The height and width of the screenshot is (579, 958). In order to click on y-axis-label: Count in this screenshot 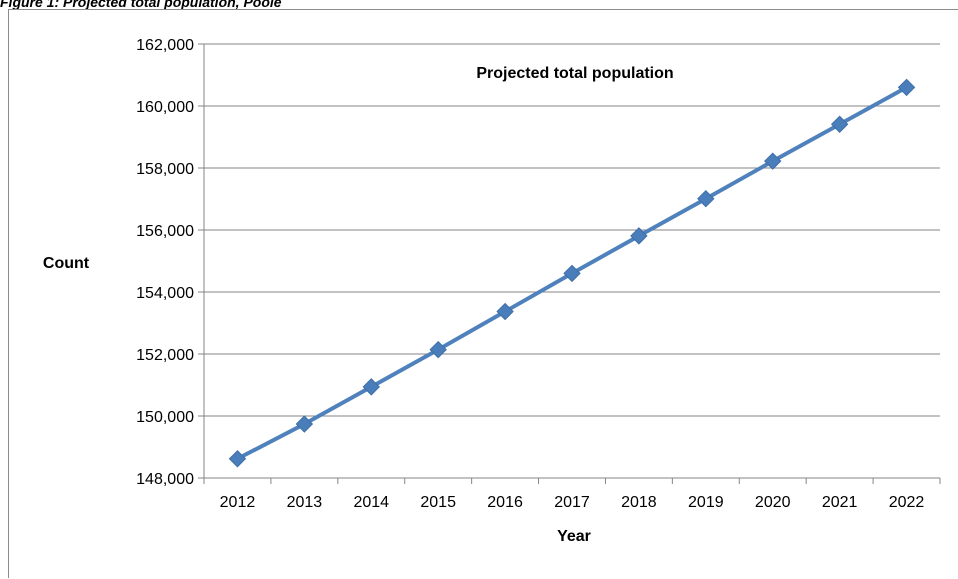, I will do `click(66, 263)`.